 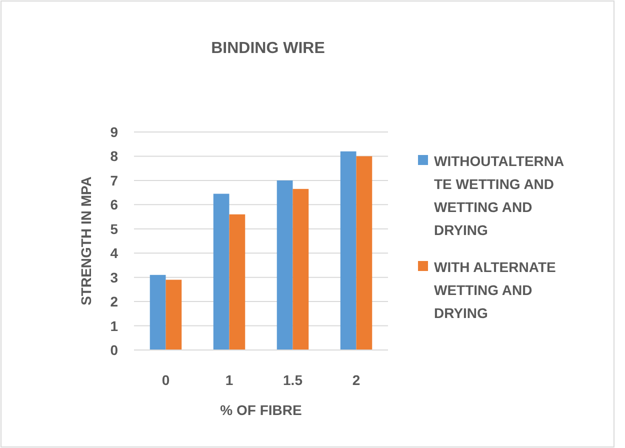 What do you see at coordinates (114, 132) in the screenshot?
I see `y-tick-label: 9` at bounding box center [114, 132].